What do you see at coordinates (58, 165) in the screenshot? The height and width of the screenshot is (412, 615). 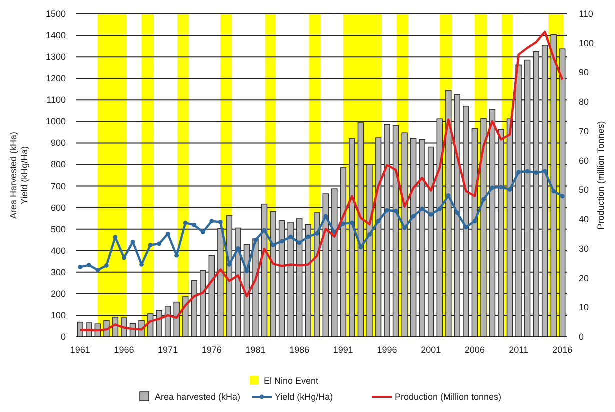 I see `y-tick-label: 800` at bounding box center [58, 165].